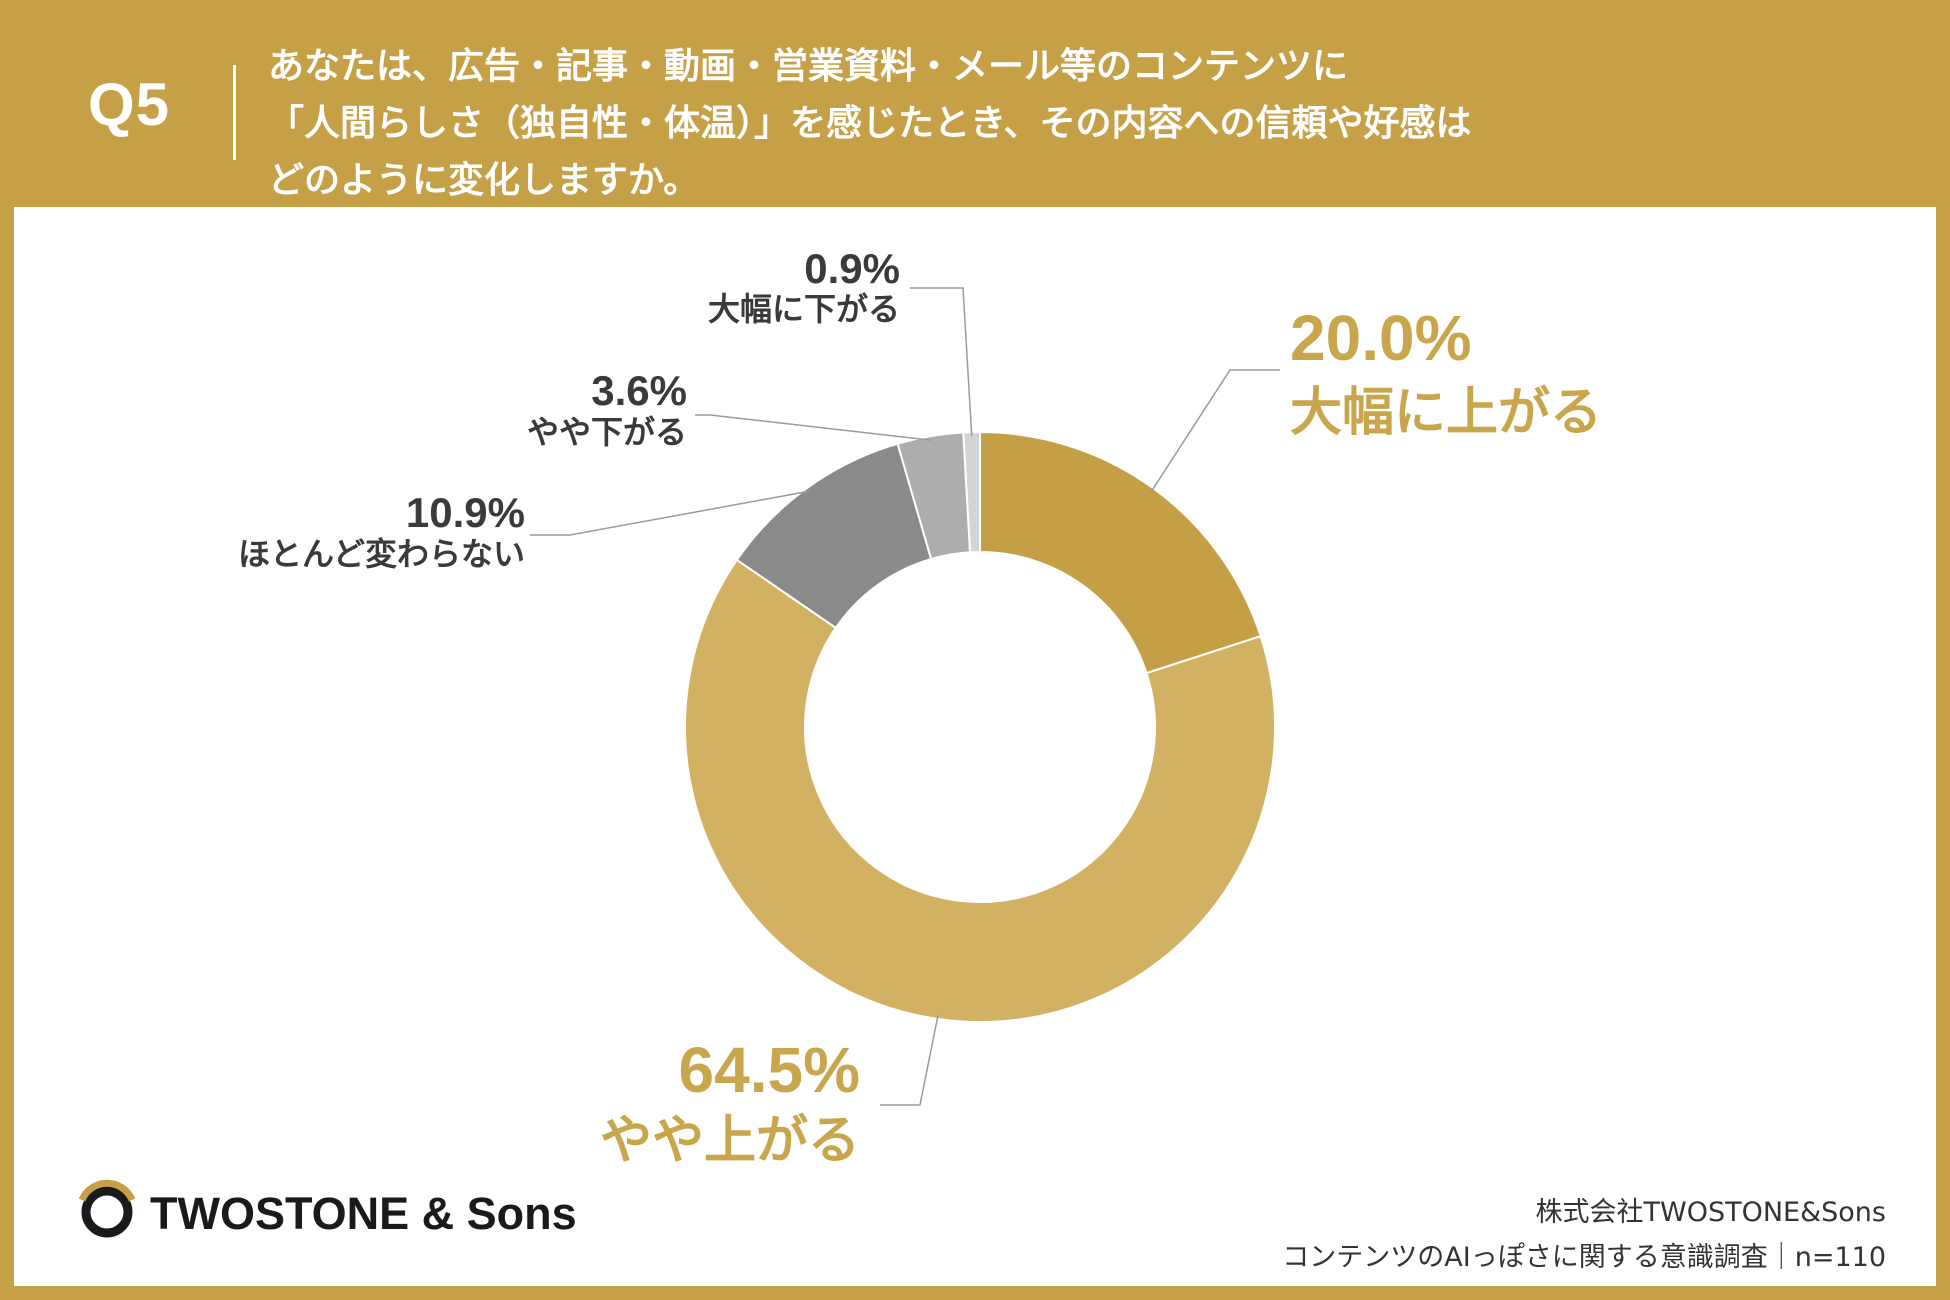 The height and width of the screenshot is (1300, 1950). I want to click on slice-value-label: 3.6%, so click(639, 390).